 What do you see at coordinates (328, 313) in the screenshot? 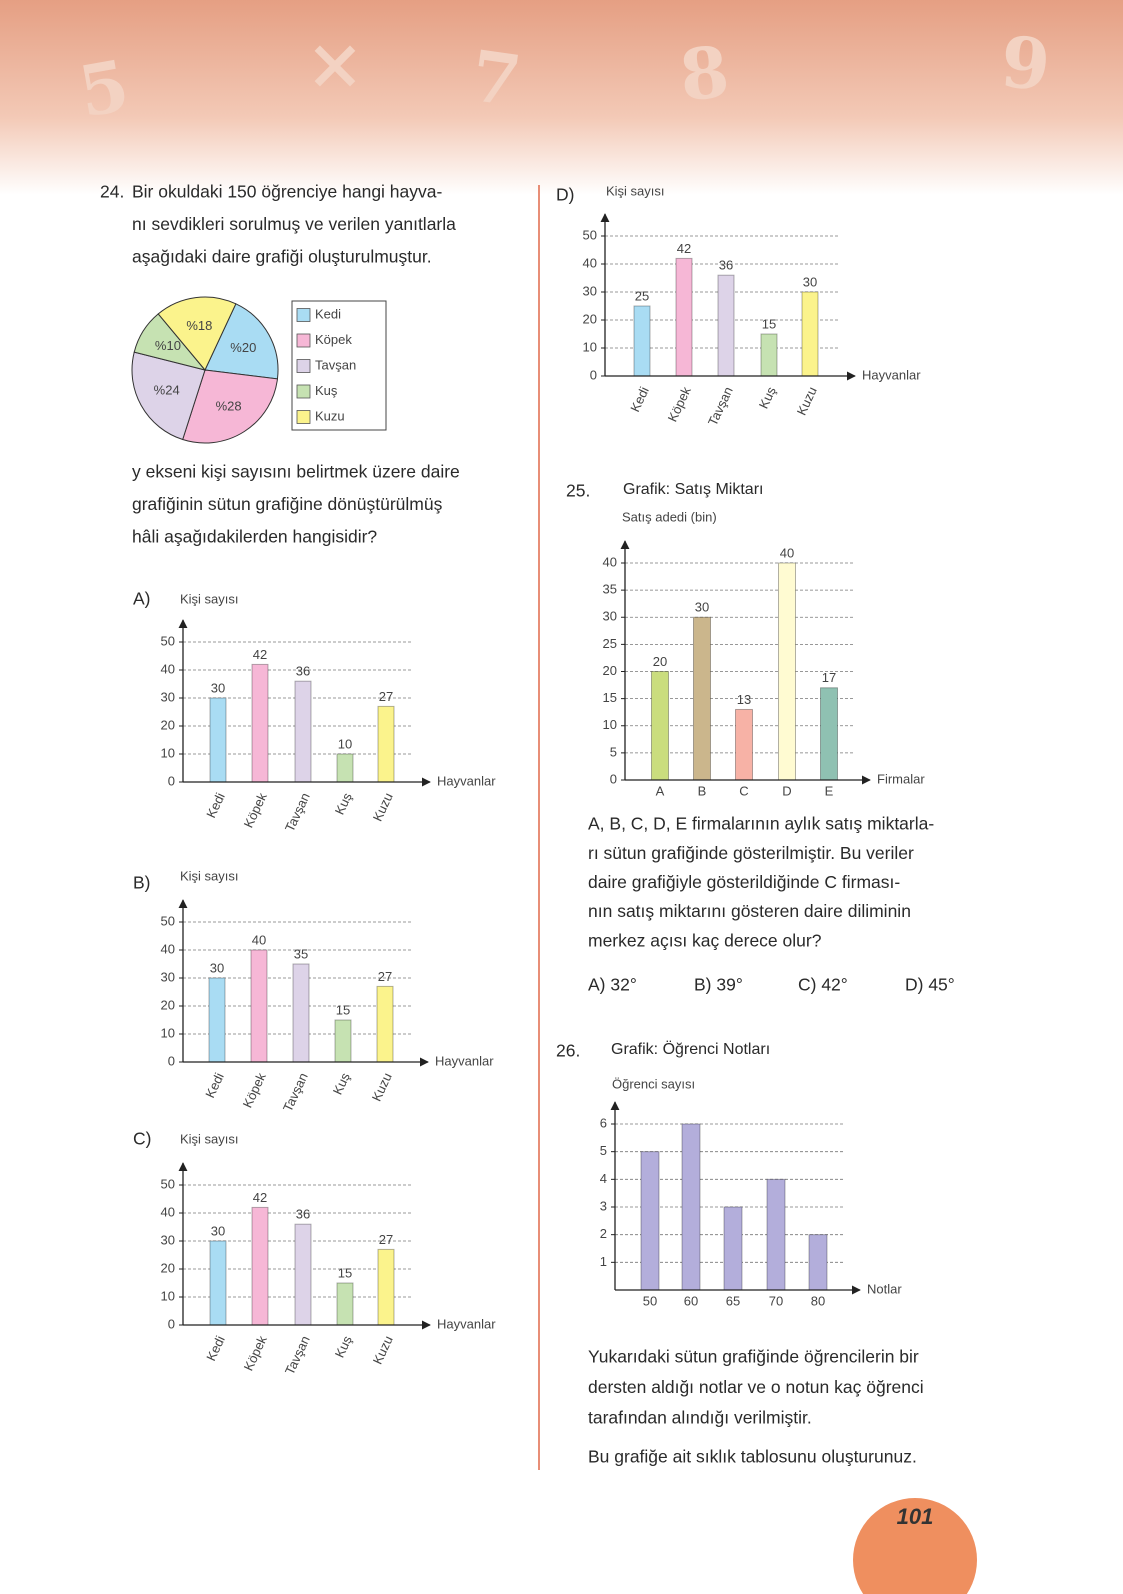
I see `legend-label: Kedi` at bounding box center [328, 313].